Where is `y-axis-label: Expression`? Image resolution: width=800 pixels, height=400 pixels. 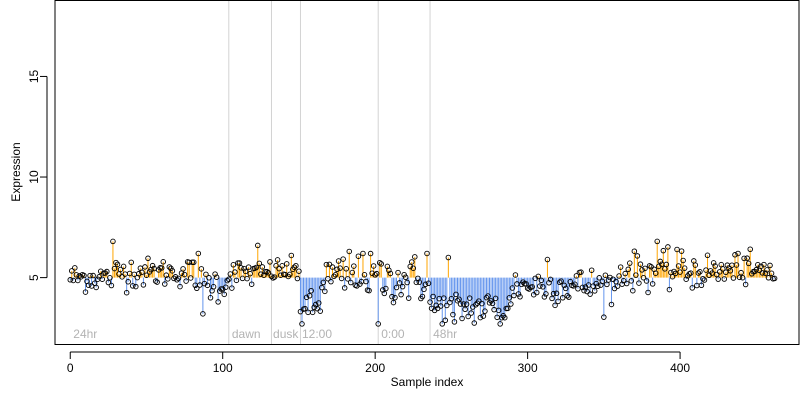
y-axis-label: Expression is located at coordinates (16, 171).